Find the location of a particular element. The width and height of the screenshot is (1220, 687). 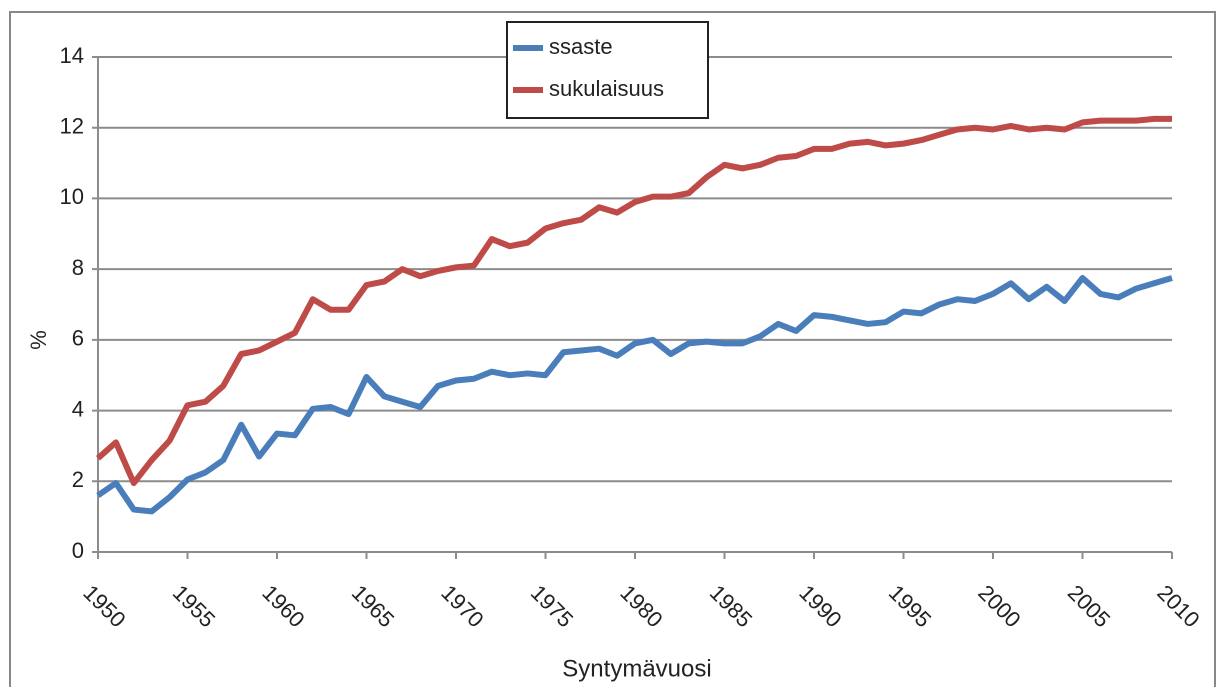

x-tick-label: 1985 is located at coordinates (731, 606).